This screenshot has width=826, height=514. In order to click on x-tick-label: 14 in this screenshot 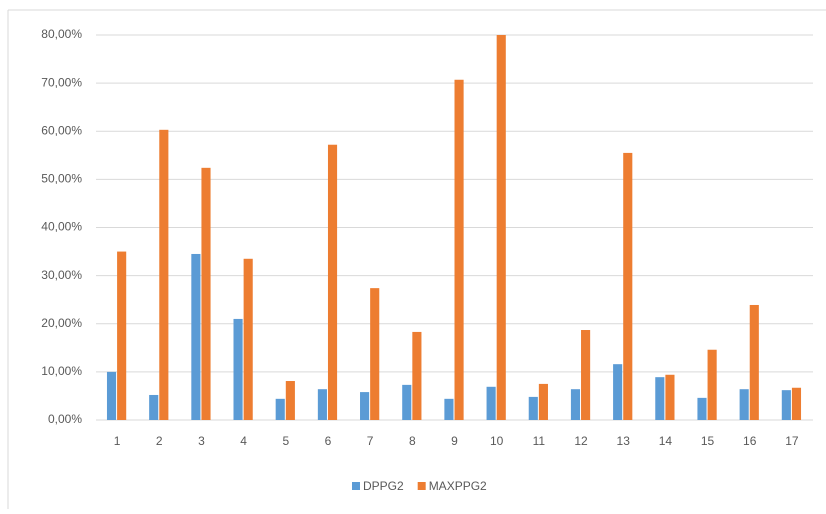, I will do `click(666, 441)`.